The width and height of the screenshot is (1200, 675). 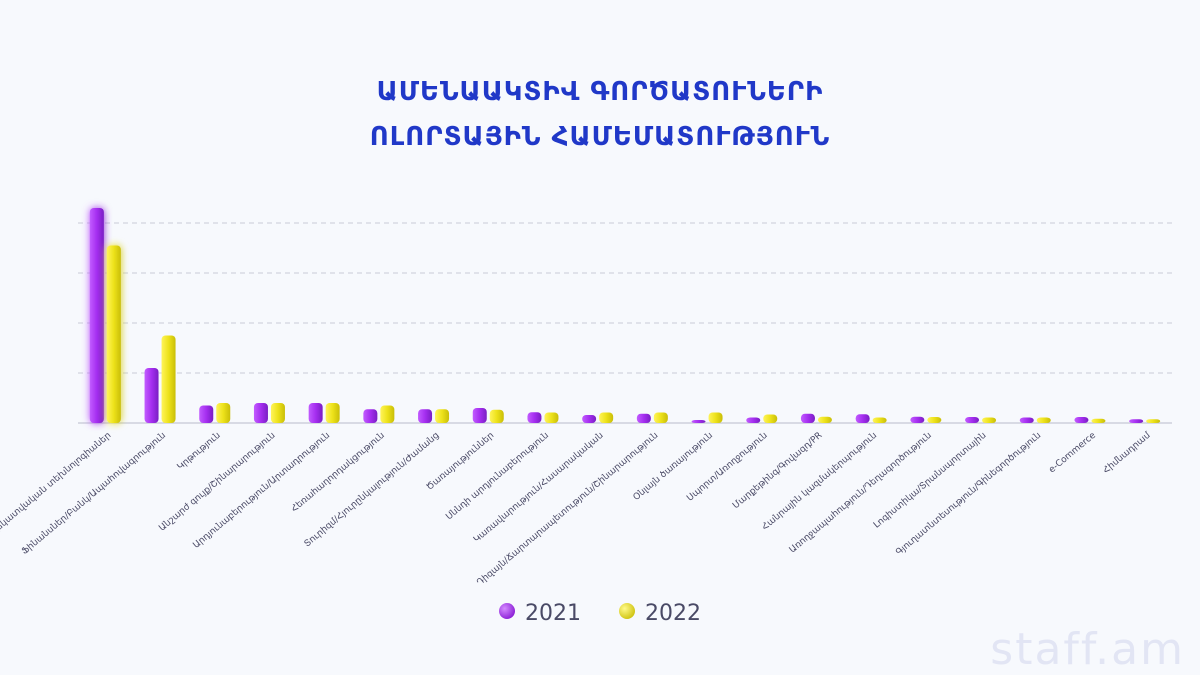 What do you see at coordinates (600, 137) in the screenshot?
I see `chart-title-line-2: ՈԼՈՐՏԱՅԻՆ ՀԱՄԵՄԱՏՈՒԹՅՈՒՆ` at bounding box center [600, 137].